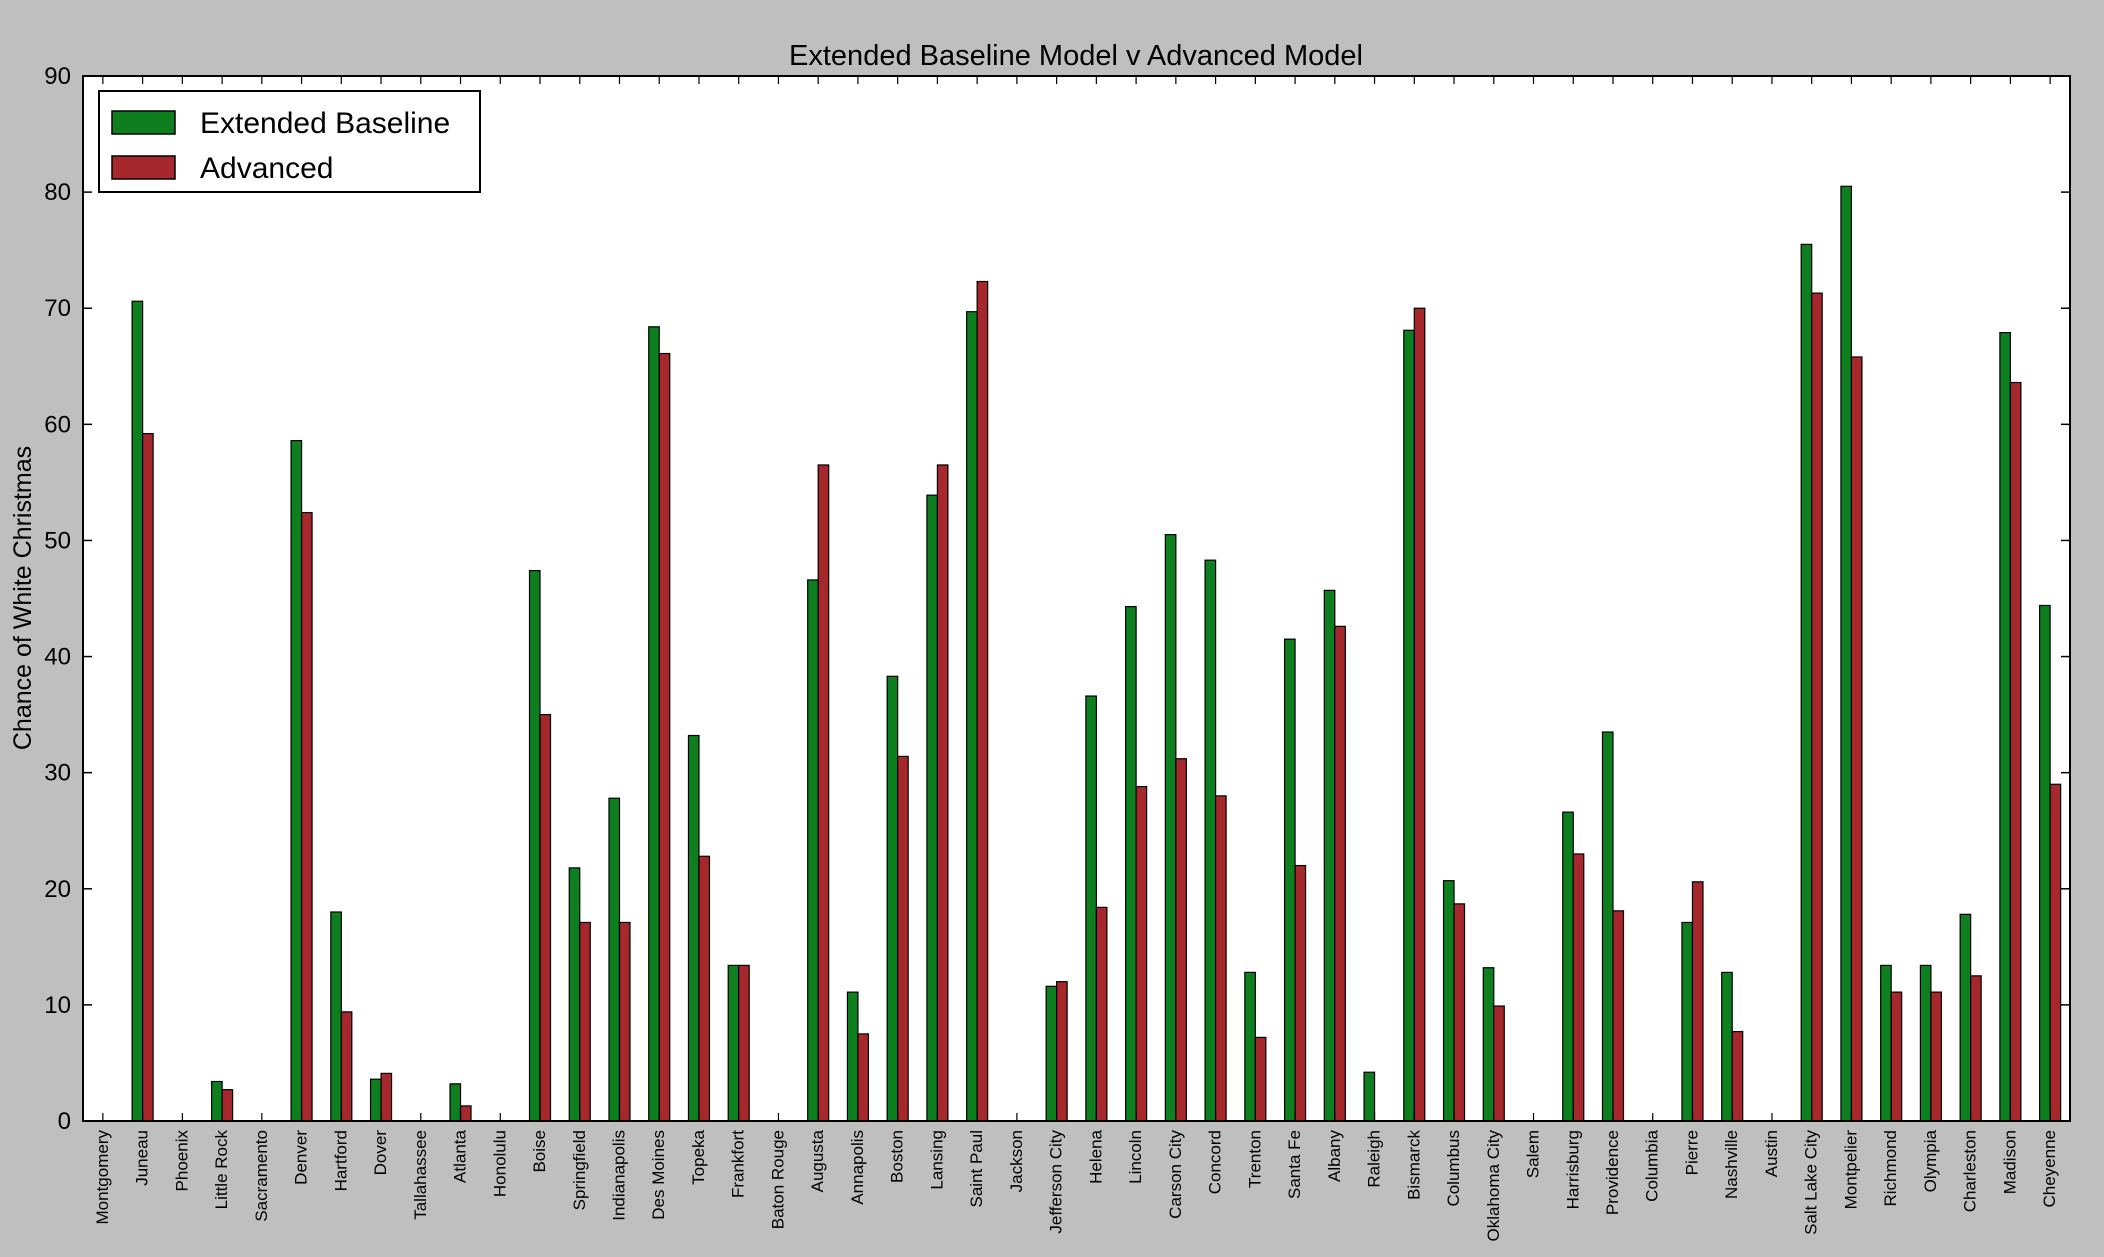 This screenshot has height=1257, width=2104. Describe the element at coordinates (148, 777) in the screenshot. I see `bar-advanced-juneau` at that location.